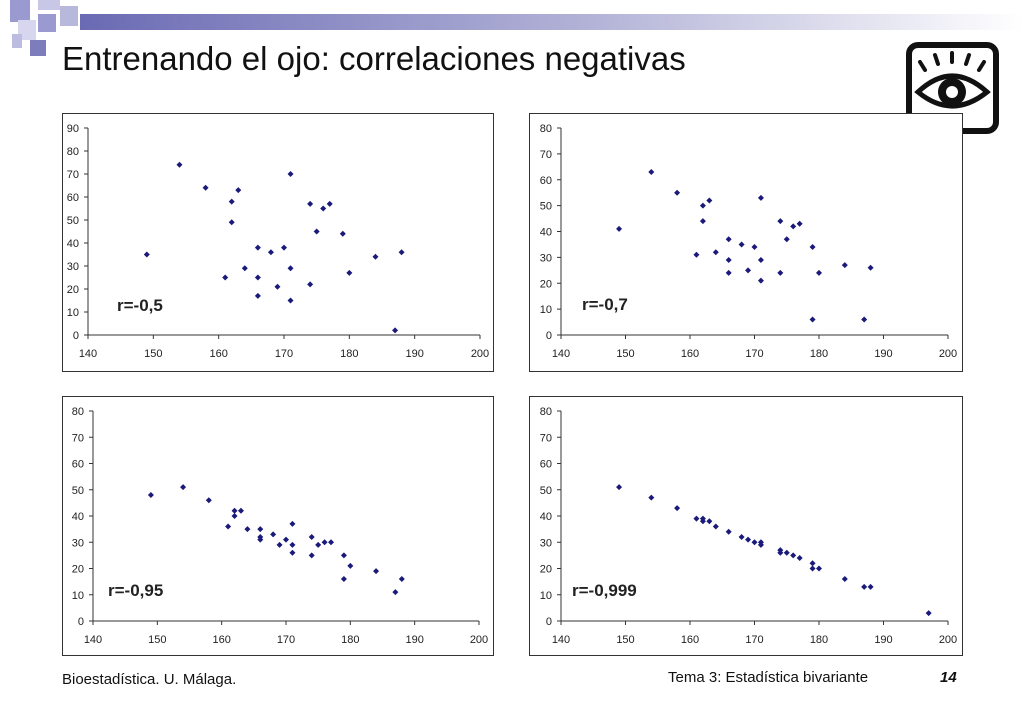 This screenshot has width=1024, height=709. Describe the element at coordinates (768, 677) in the screenshot. I see `footer-topic: Tema 3: Estadística bivariante` at that location.